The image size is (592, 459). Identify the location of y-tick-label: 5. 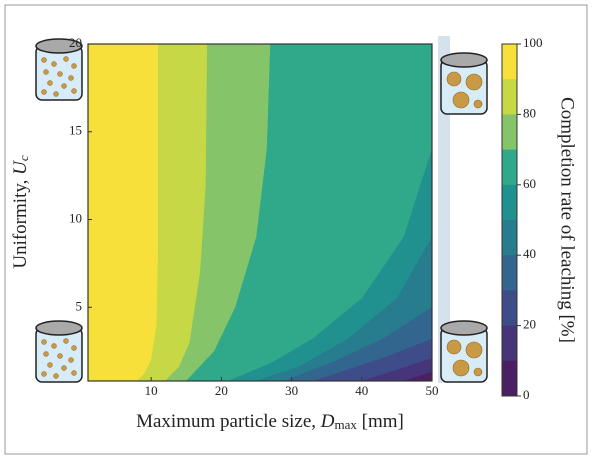
(79, 305).